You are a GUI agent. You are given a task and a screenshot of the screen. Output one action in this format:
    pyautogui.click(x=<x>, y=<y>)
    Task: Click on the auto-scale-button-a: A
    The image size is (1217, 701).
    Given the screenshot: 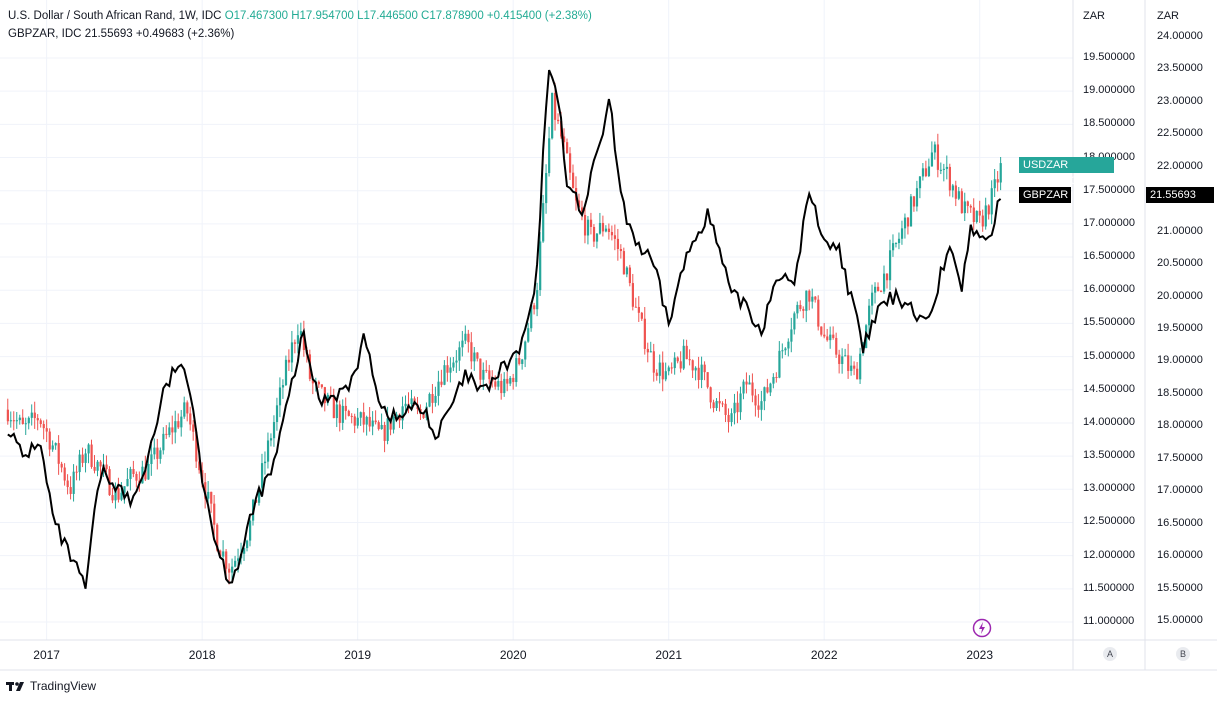 What is the action you would take?
    pyautogui.click(x=1110, y=654)
    